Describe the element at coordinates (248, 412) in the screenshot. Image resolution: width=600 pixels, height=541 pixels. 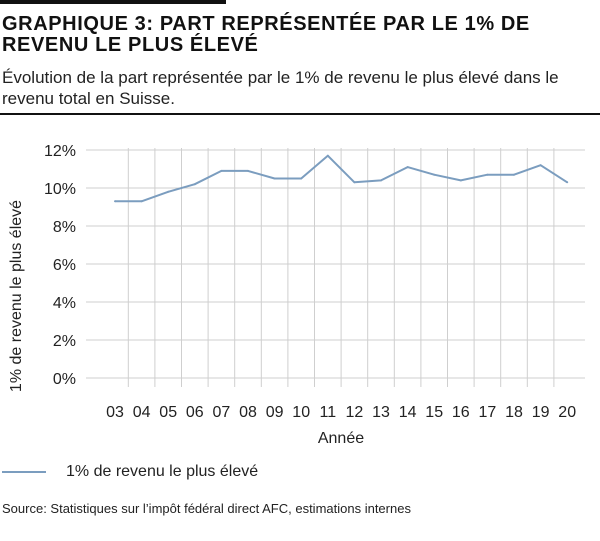
I see `x-tick-label: 08` at that location.